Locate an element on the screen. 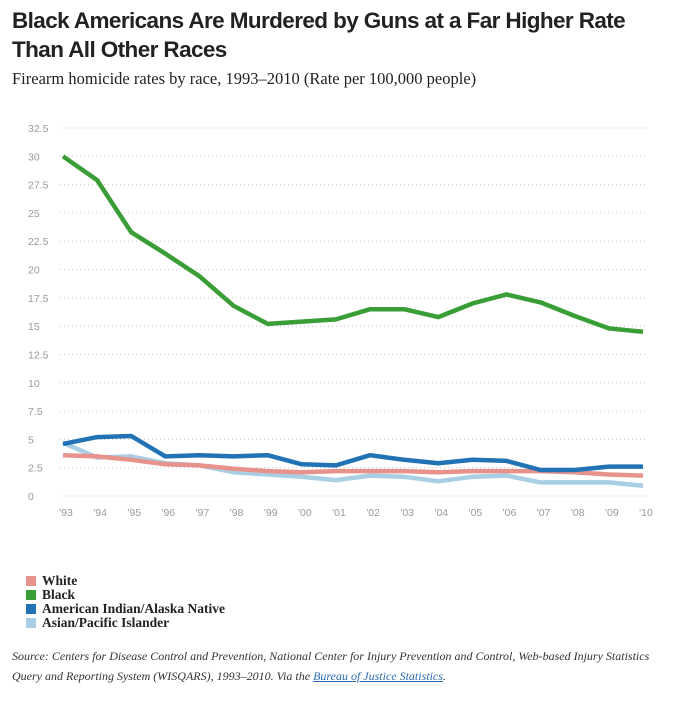 The image size is (680, 709). x-tick-label: '07 is located at coordinates (544, 513).